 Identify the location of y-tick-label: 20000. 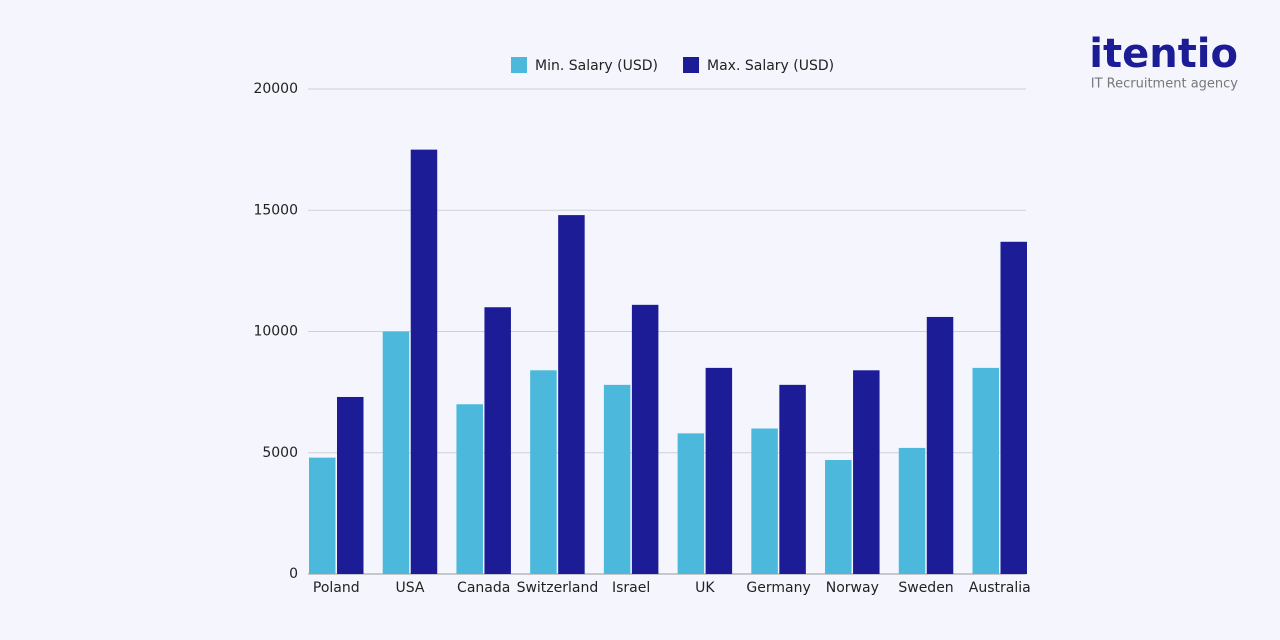
(275, 89).